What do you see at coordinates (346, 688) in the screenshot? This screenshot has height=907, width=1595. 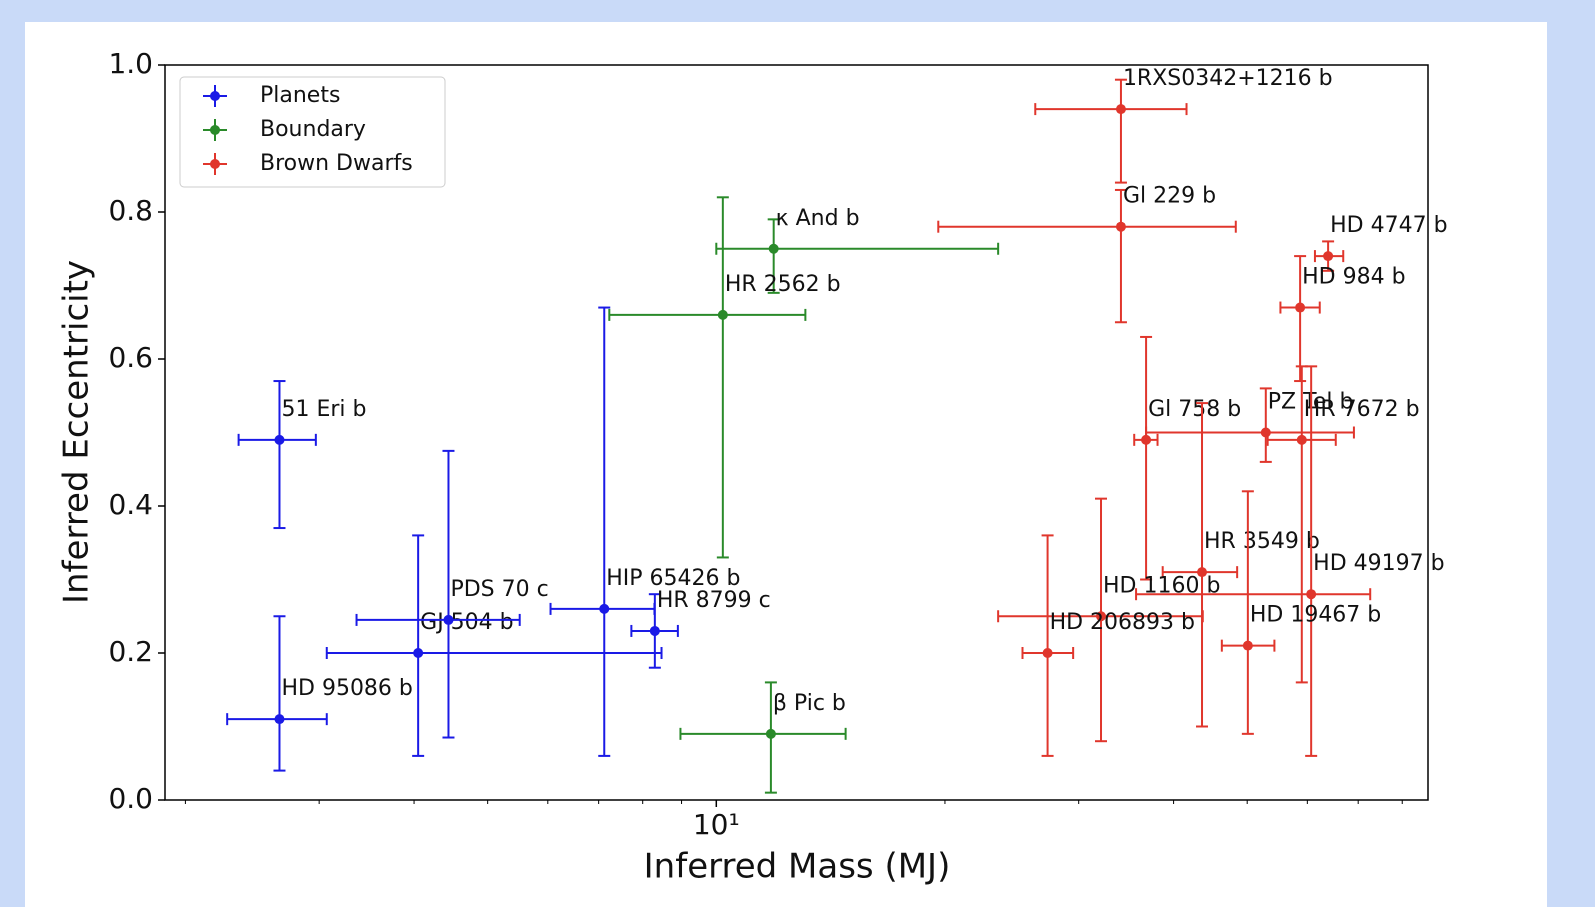 I see `point-label: HD 95086 b` at bounding box center [346, 688].